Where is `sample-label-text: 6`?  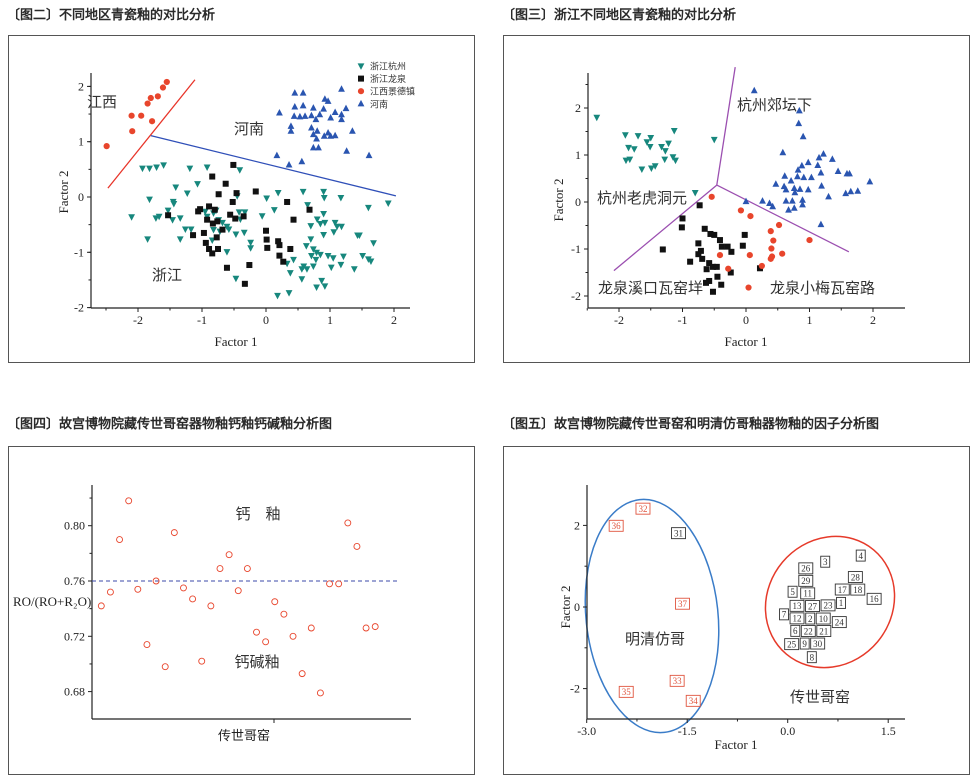
sample-label-text: 6 is located at coordinates (795, 631).